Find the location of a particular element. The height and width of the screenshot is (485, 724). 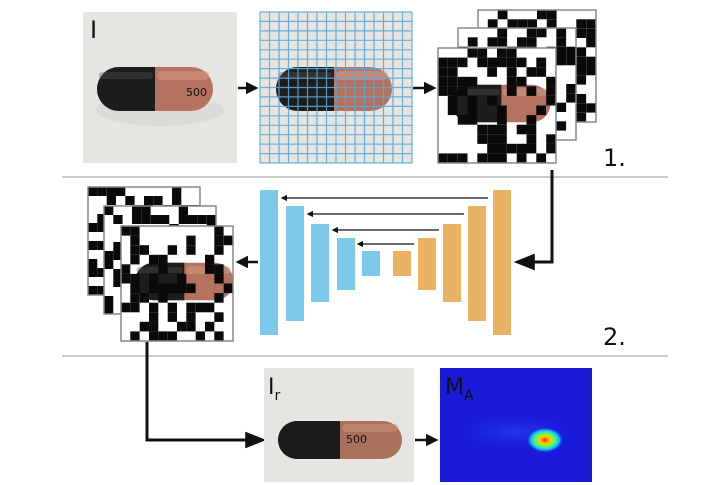

reconstructed-image-panel: 500 Ir is located at coordinates (339, 425).